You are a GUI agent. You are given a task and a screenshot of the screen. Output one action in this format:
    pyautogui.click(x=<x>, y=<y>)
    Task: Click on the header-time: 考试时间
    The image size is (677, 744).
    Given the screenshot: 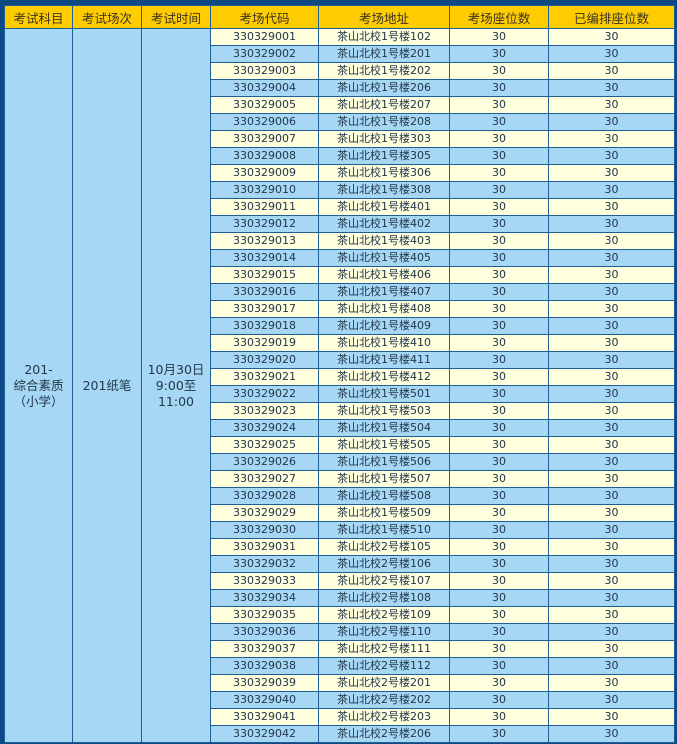 What is the action you would take?
    pyautogui.click(x=176, y=17)
    